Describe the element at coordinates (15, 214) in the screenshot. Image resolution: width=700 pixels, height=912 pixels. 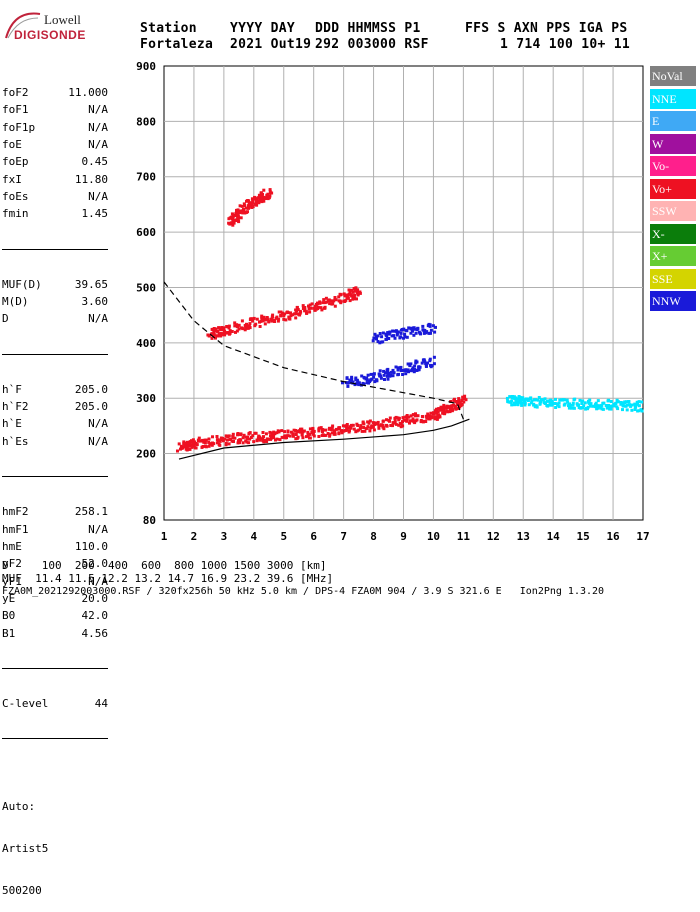
I see `parameter-name: fmin` at that location.